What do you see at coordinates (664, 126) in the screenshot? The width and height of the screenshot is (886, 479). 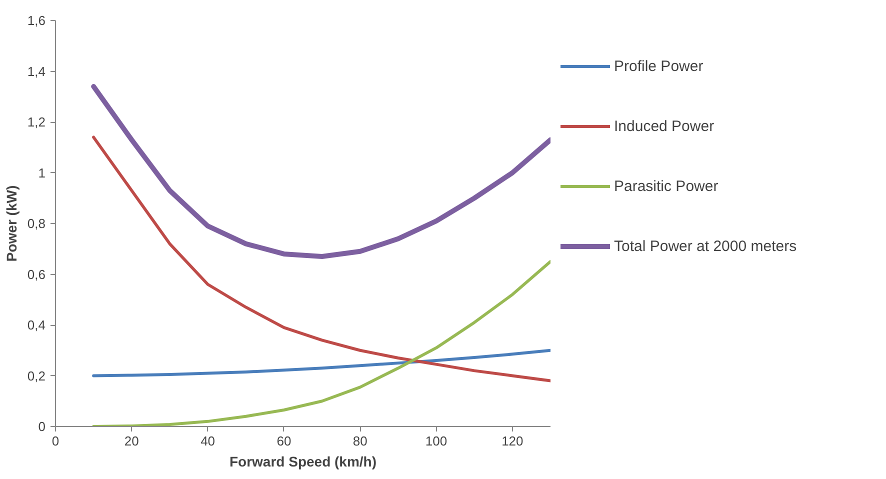 I see `legend-label: Induced Power` at bounding box center [664, 126].